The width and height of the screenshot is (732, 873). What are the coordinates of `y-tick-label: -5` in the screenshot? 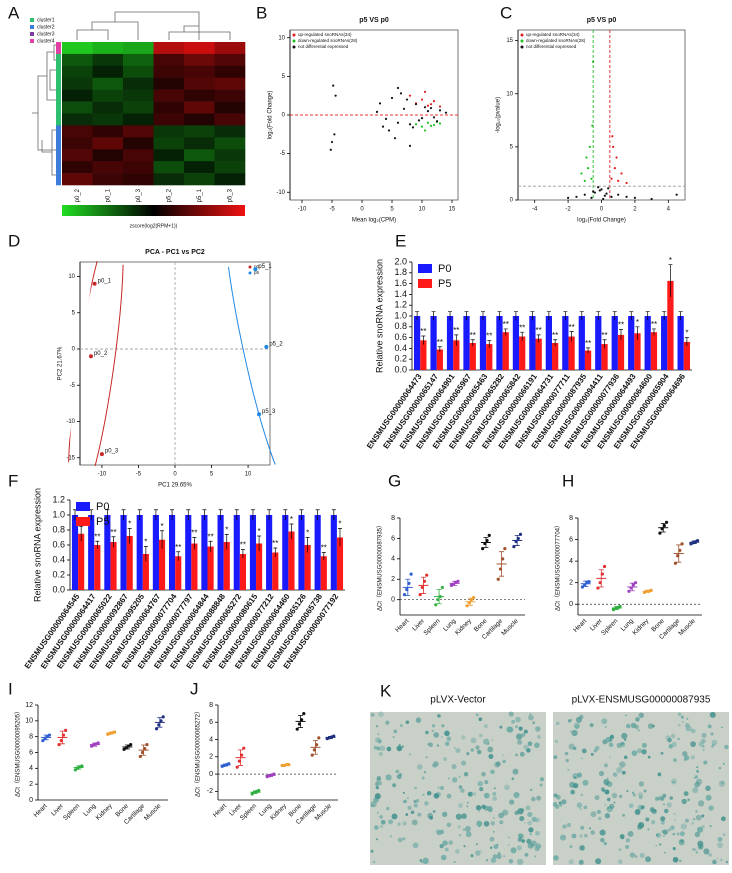 It's located at (73, 386).